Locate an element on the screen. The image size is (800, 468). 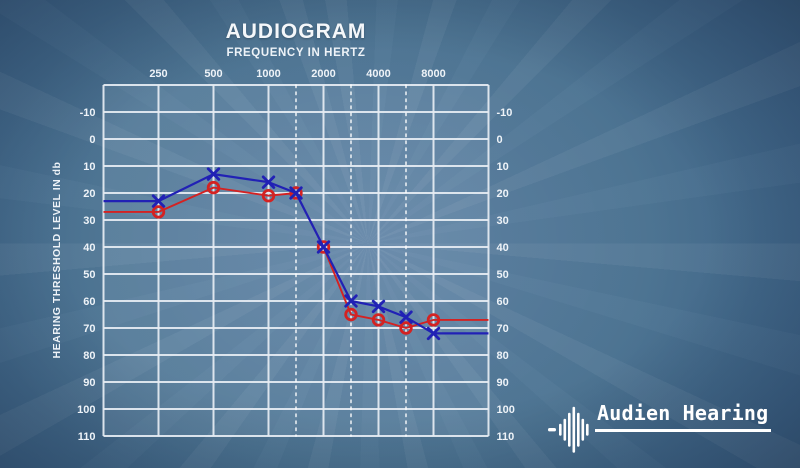
svg-text: 1000 is located at coordinates (268, 74).